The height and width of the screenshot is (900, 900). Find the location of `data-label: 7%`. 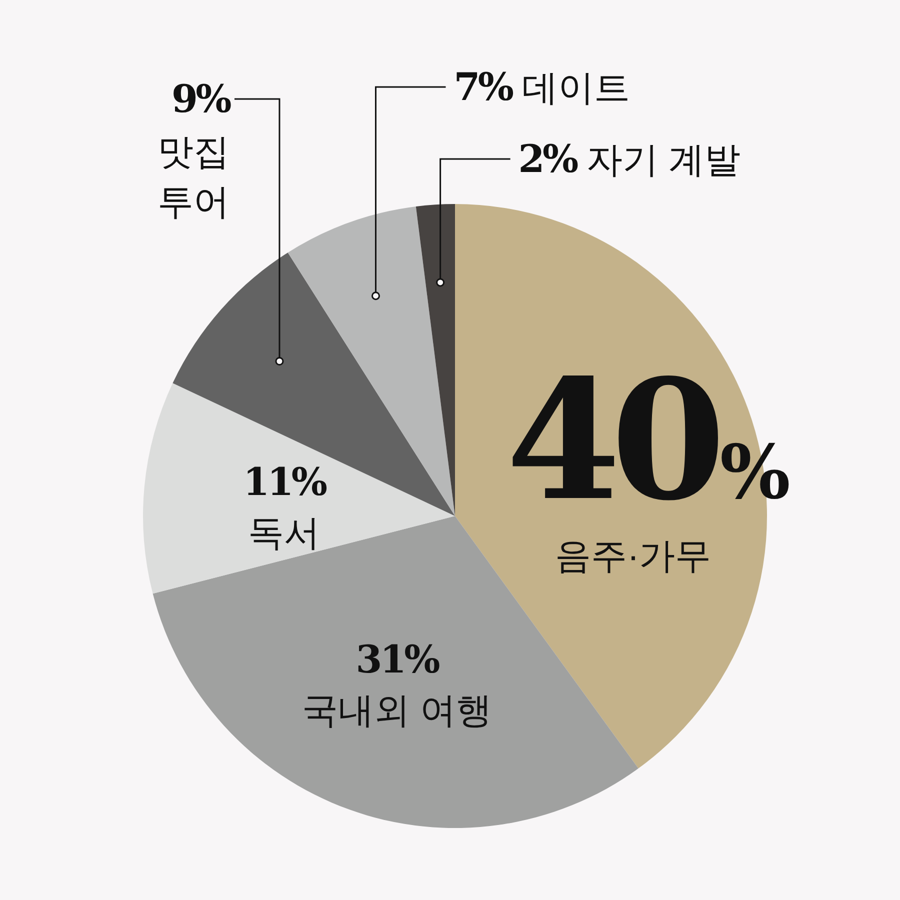

data-label: 7% is located at coordinates (484, 86).